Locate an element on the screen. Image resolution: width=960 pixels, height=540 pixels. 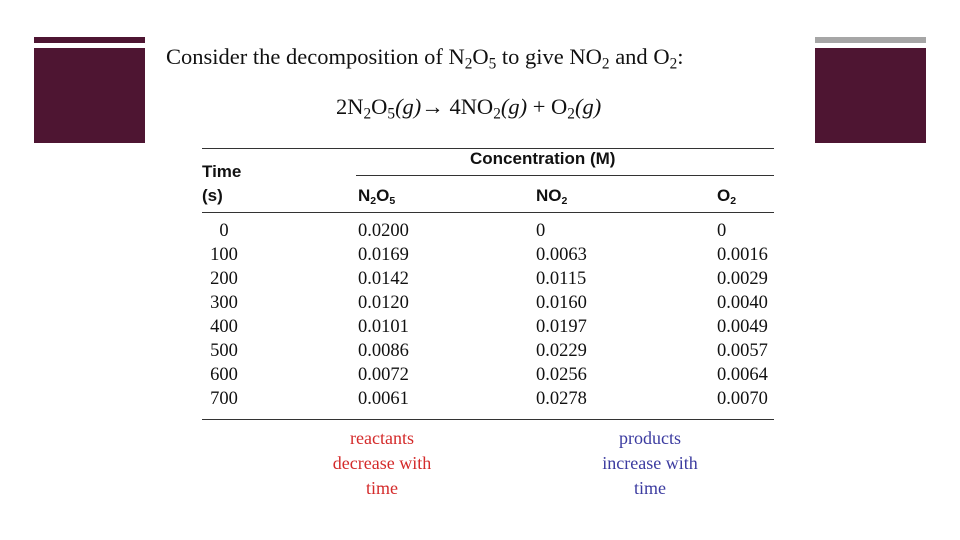
cell-no2: 0.0278 is located at coordinates (561, 399).